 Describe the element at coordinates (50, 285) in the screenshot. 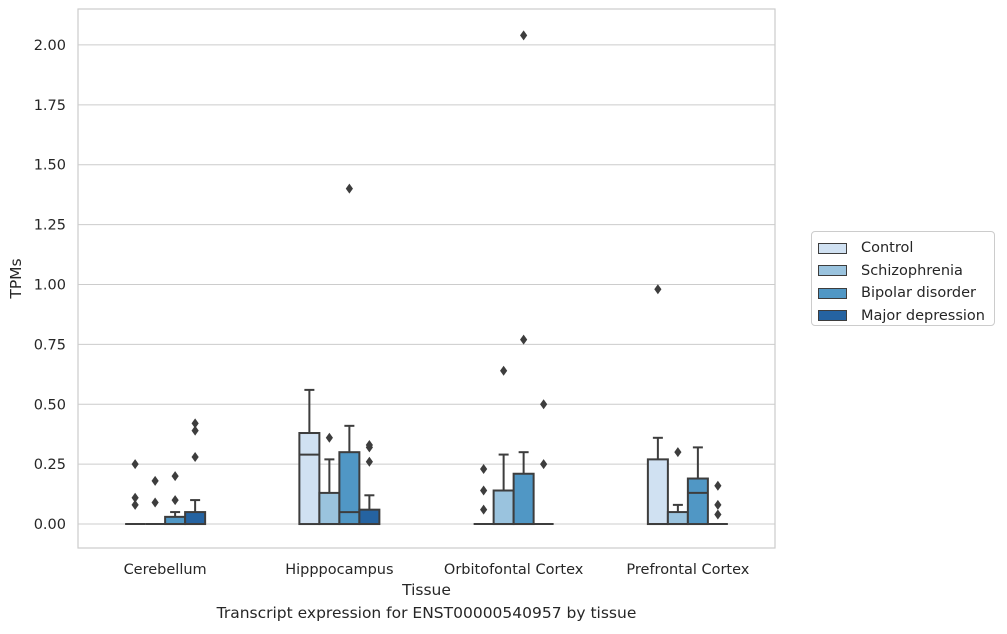

I see `y-tick-label: 1.00` at that location.